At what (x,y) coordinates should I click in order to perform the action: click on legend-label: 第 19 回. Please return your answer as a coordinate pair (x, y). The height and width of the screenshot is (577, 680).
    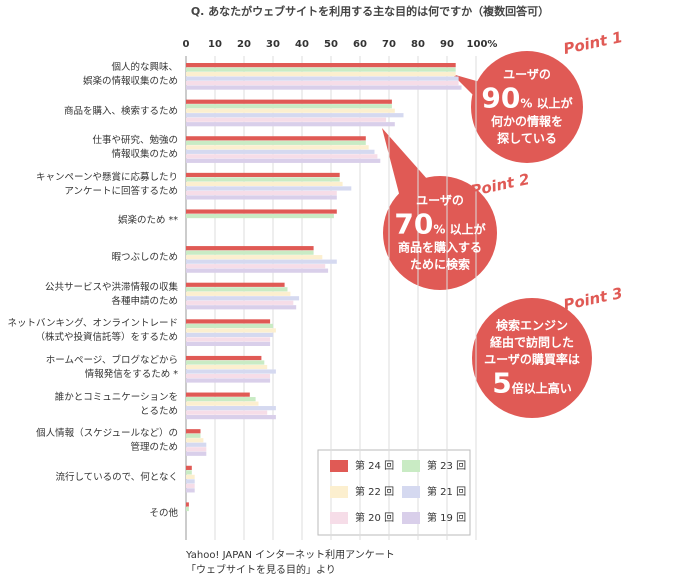
    Looking at the image, I should click on (446, 517).